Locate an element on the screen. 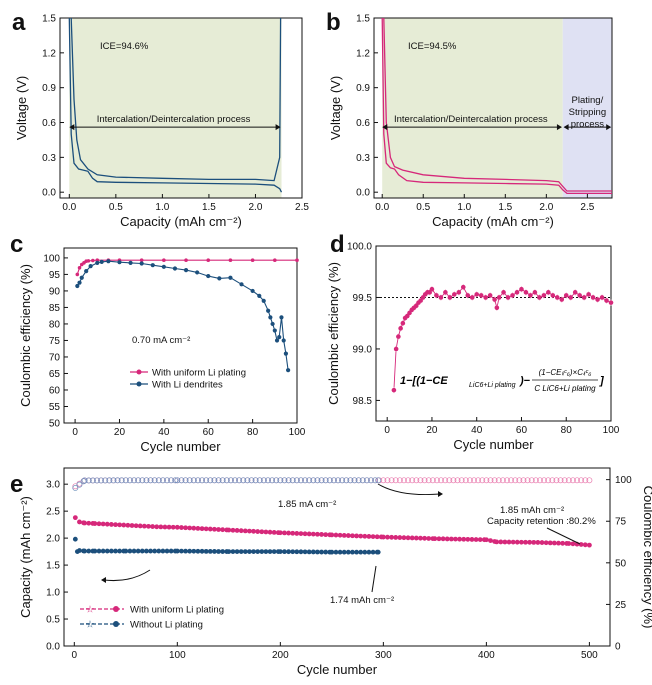 The width and height of the screenshot is (652, 685). capacity-arrow is located at coordinates (127, 575).